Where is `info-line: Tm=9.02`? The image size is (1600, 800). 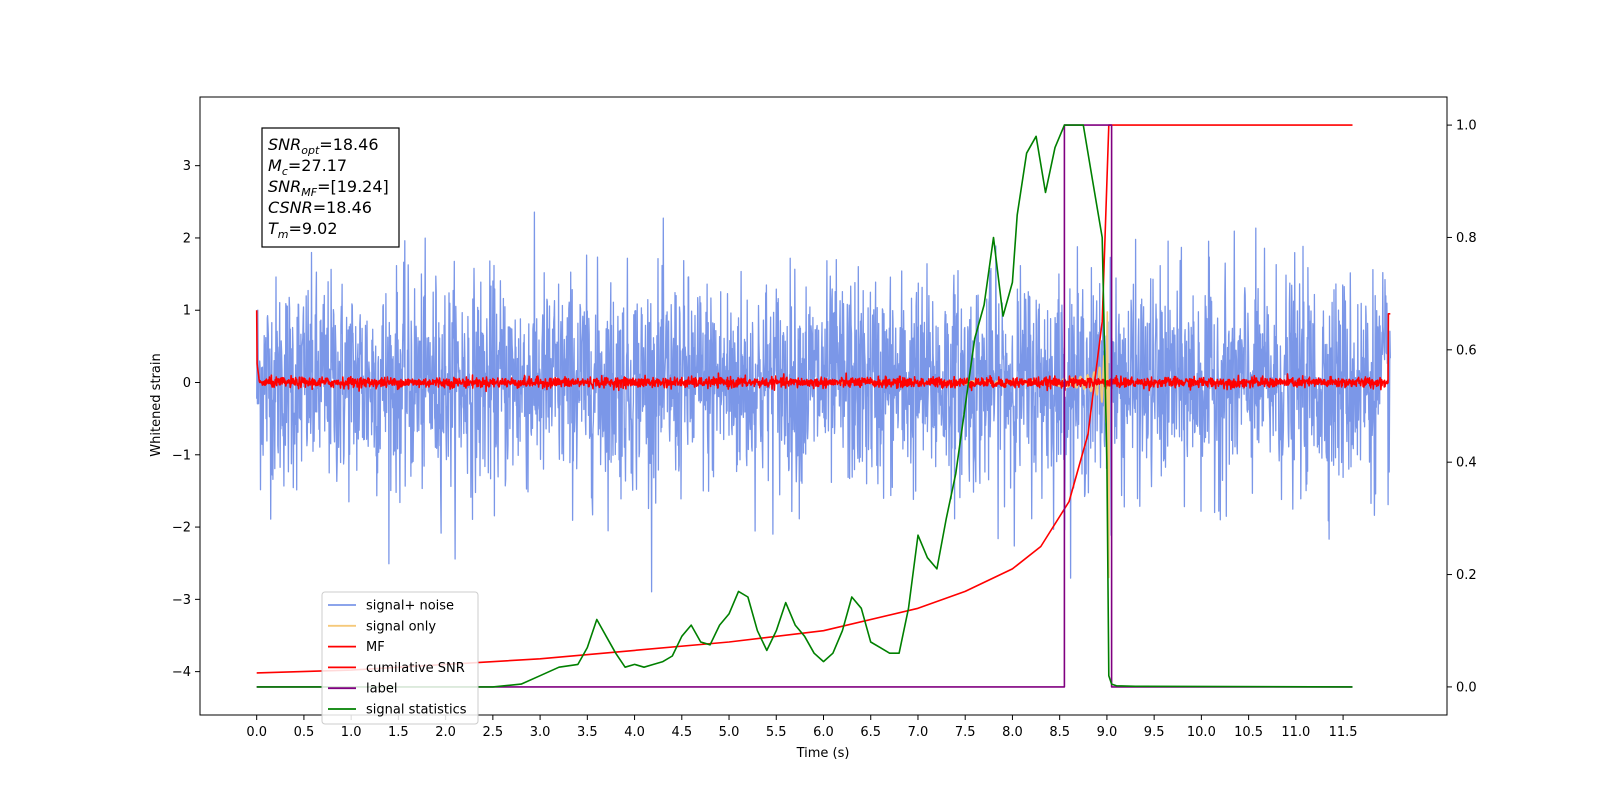
info-line: Tm=9.02 is located at coordinates (303, 230).